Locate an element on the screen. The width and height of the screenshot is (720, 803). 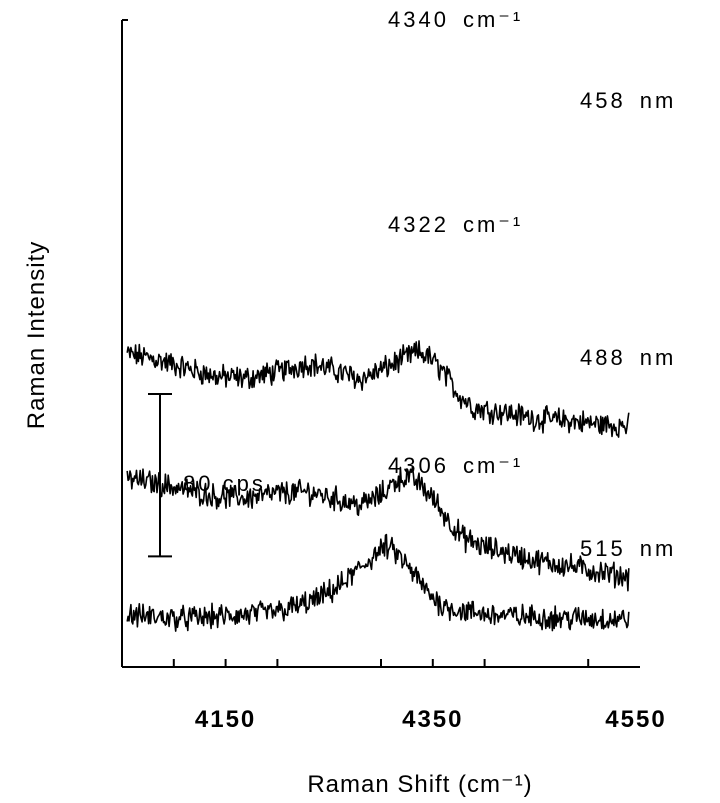
scale-bar: 80 cps is located at coordinates (207, 475).